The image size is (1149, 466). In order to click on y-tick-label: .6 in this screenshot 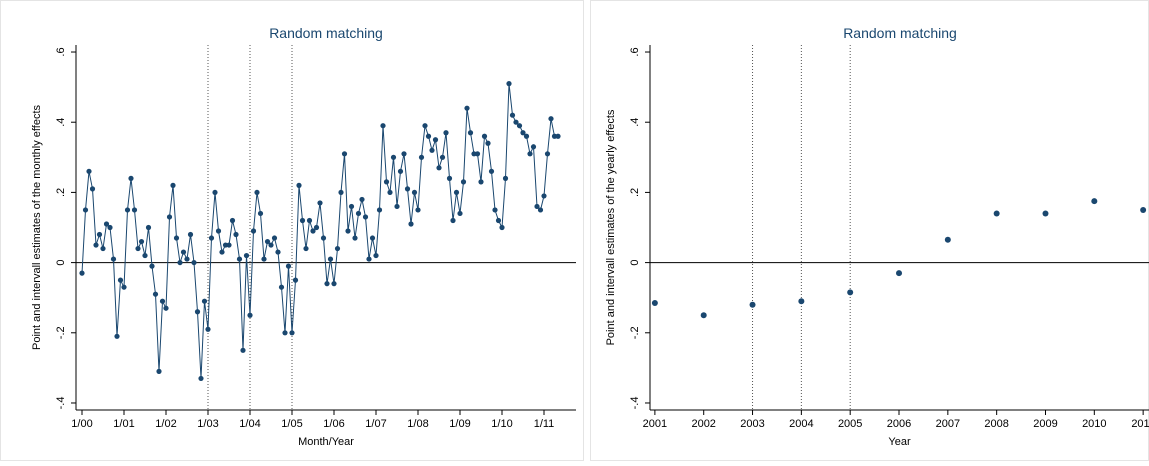, I will do `click(635, 51)`.